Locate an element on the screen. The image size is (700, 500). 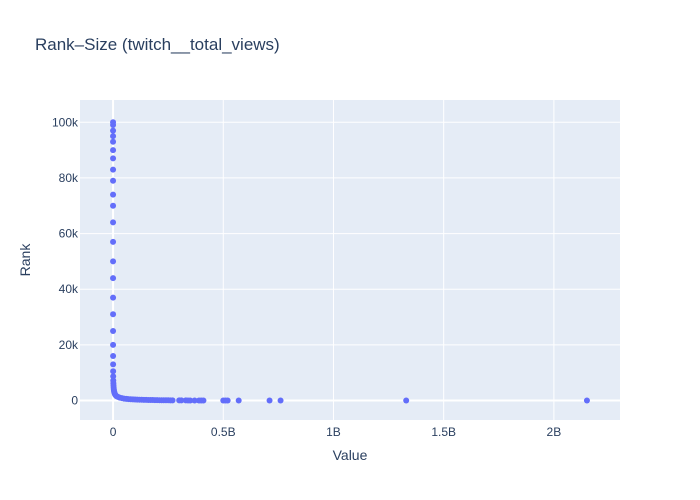
x-axis-ticks: 0 0.5B 1B 1.5B 2B is located at coordinates (336, 432).